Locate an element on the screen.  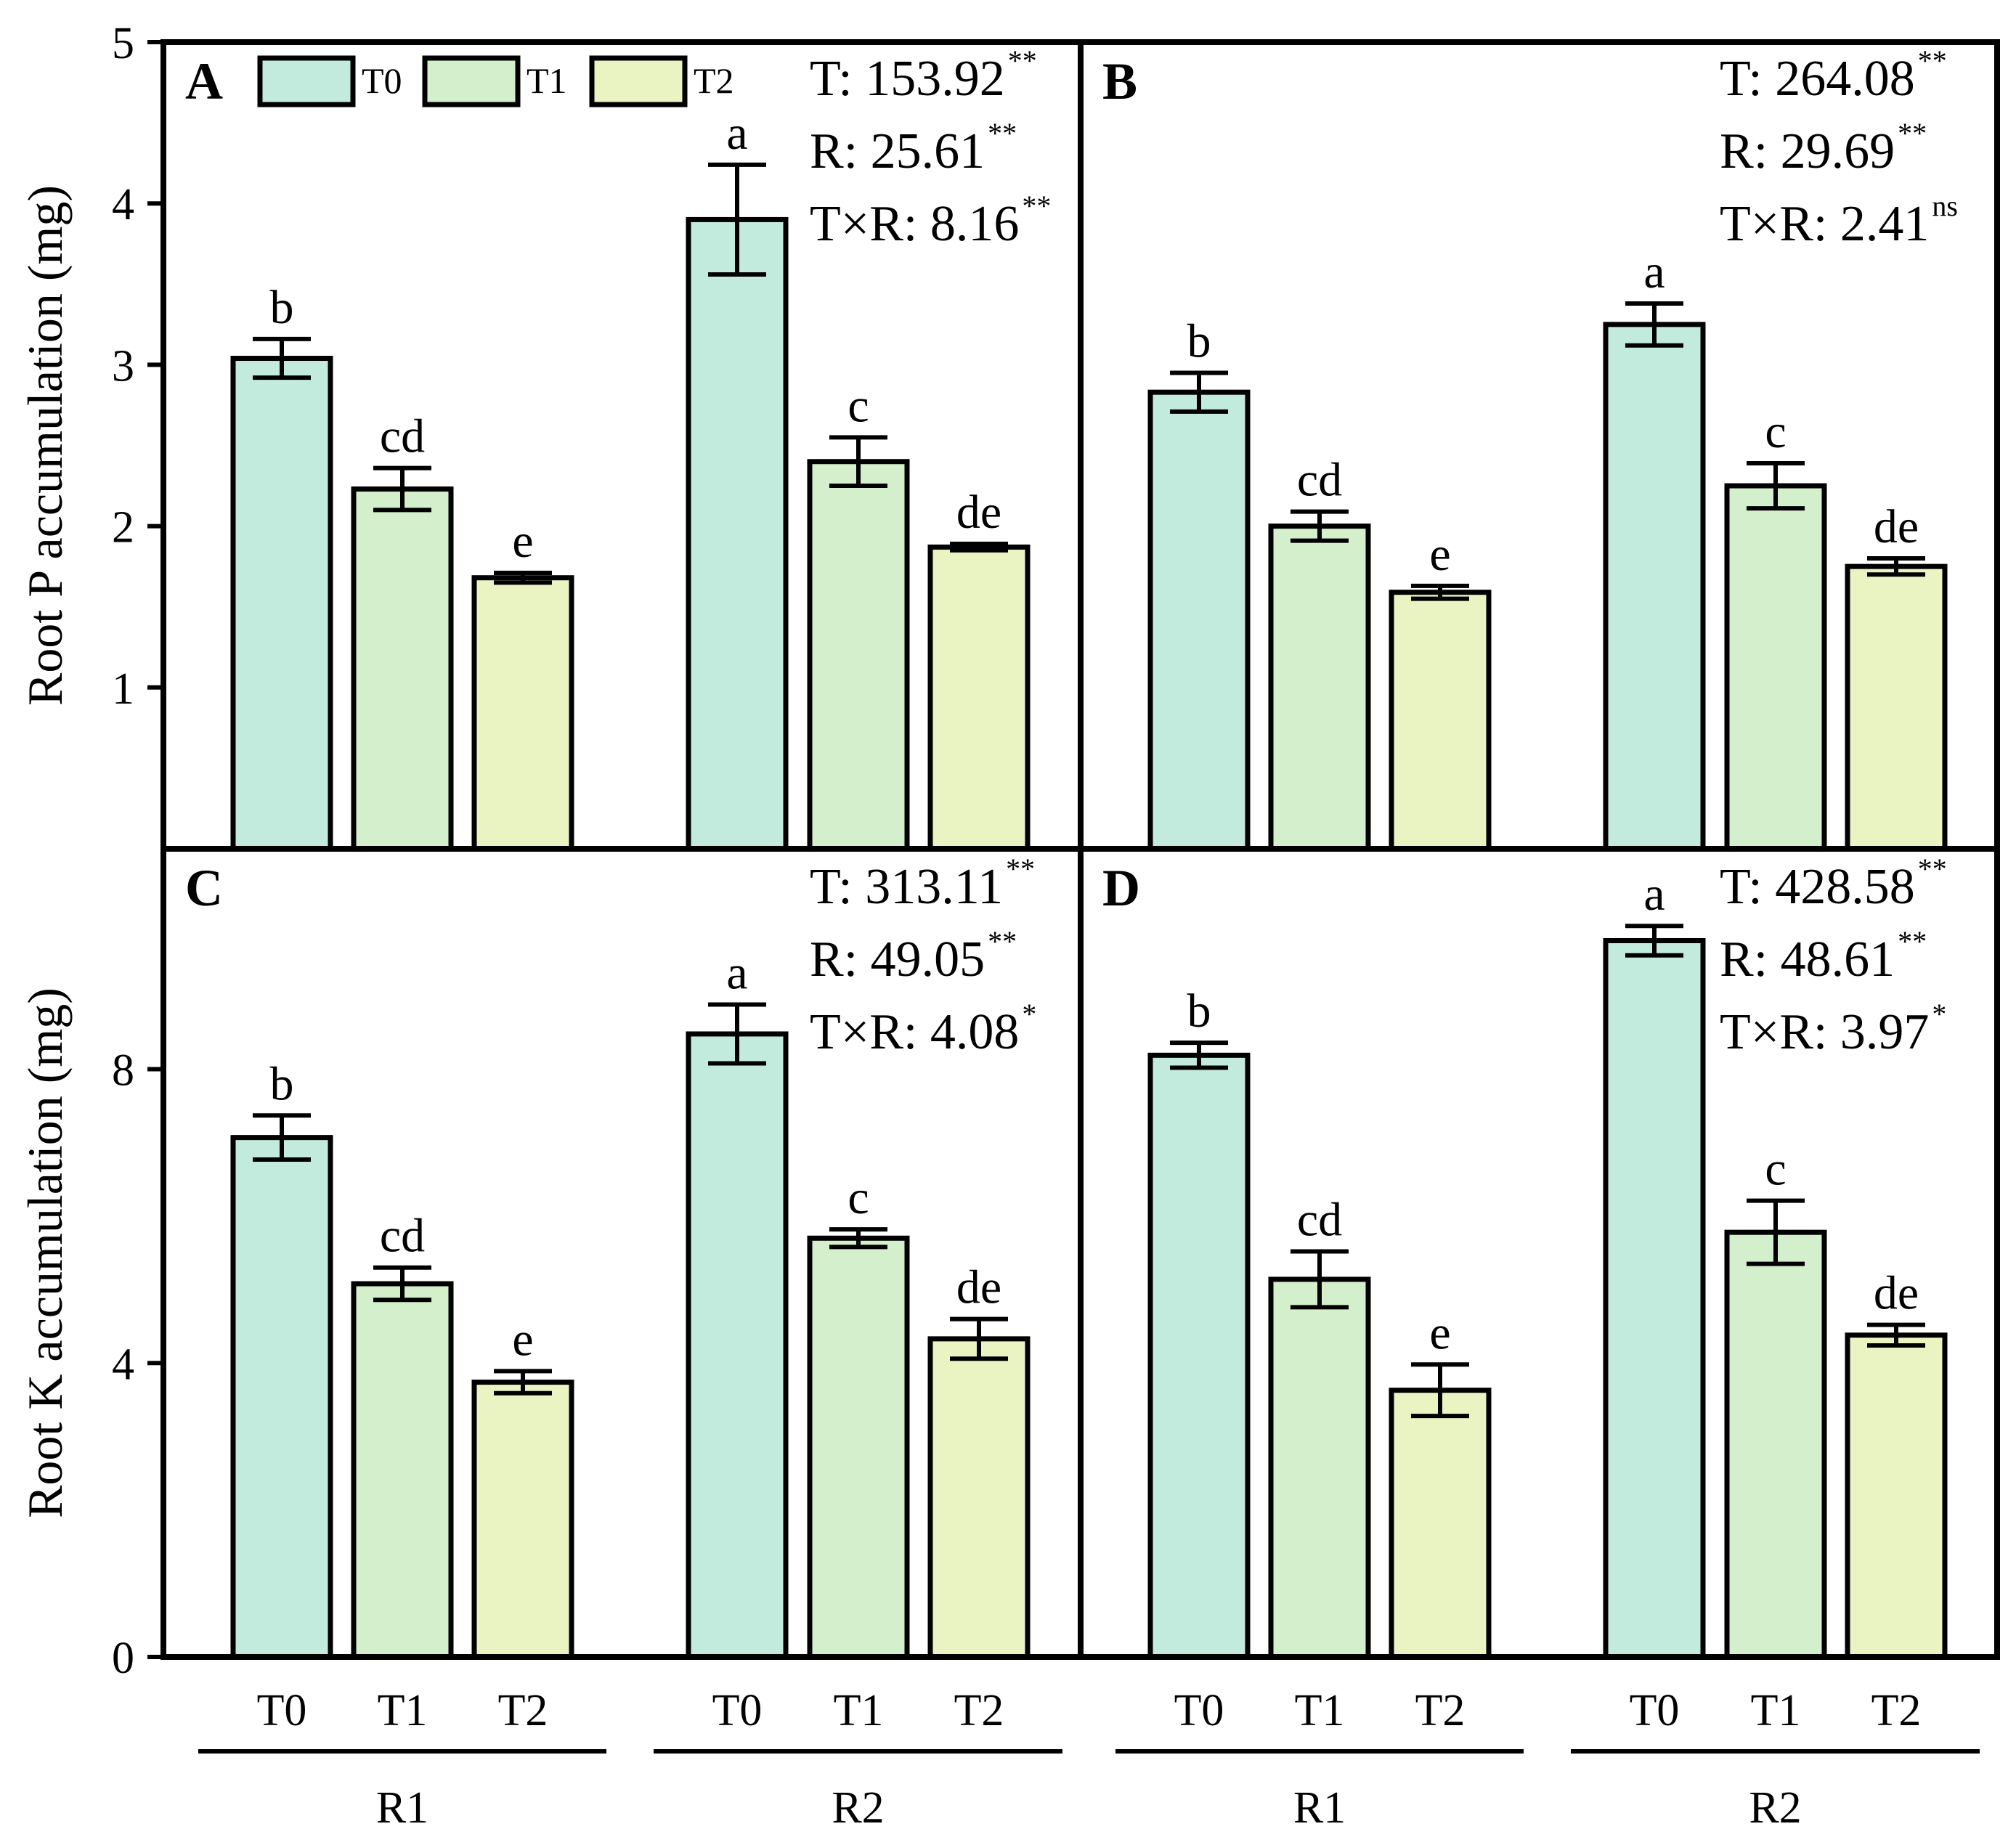
sig-letter-A-R1-T0: b is located at coordinates (282, 307).